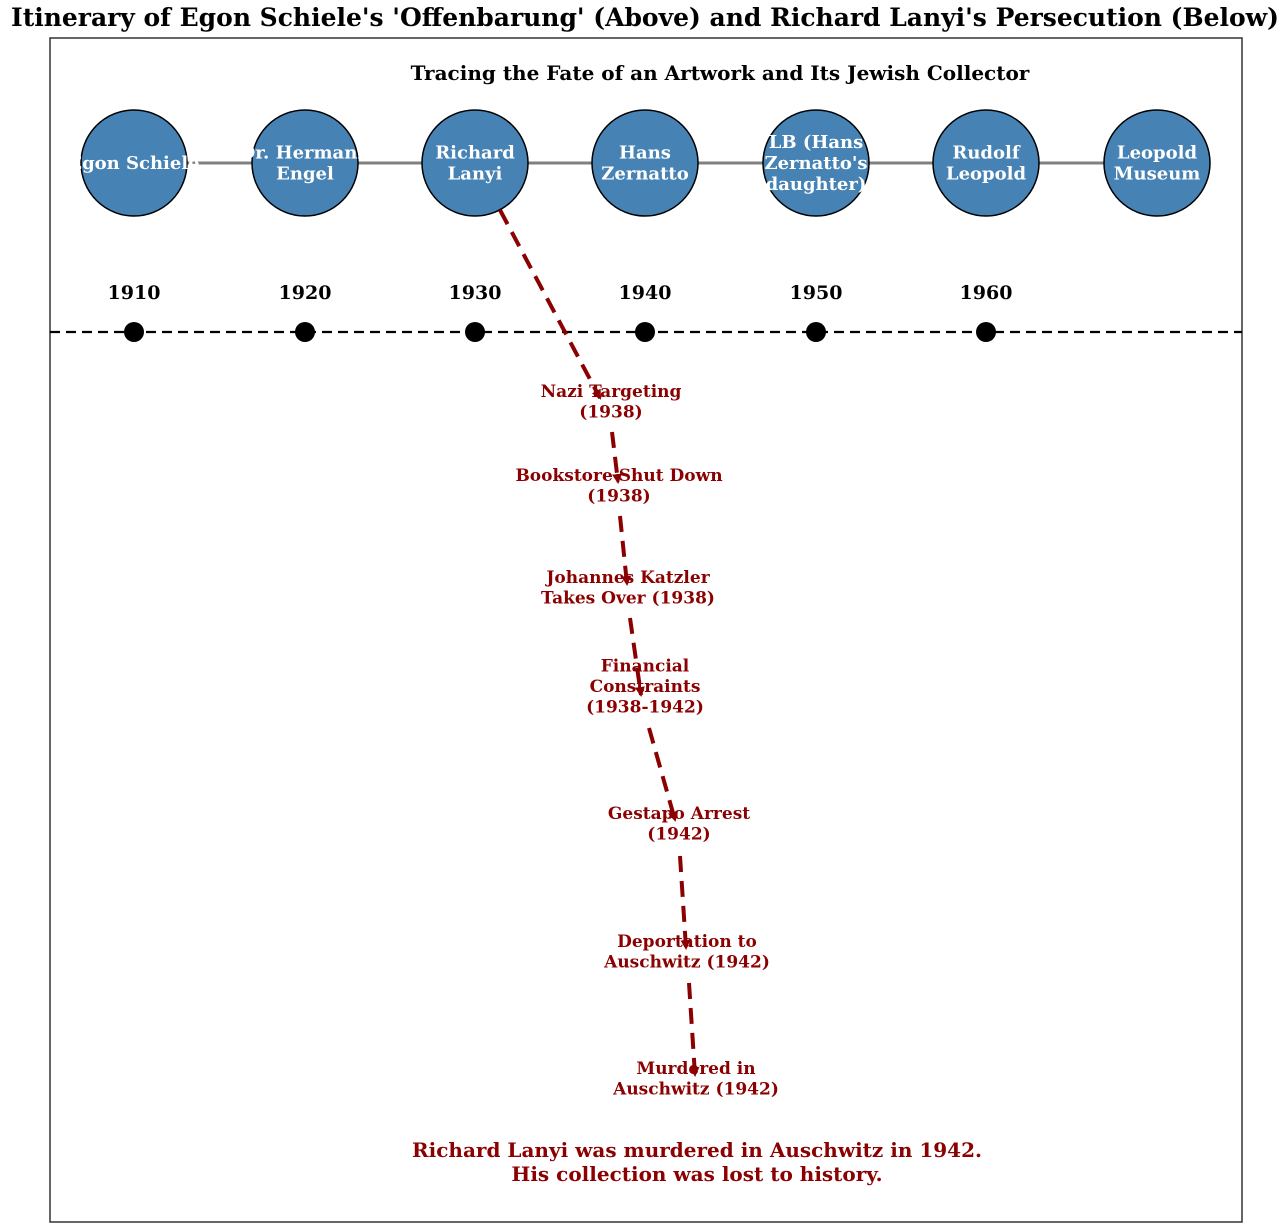 This screenshot has width=1280, height=1224. Describe the element at coordinates (816, 142) in the screenshot. I see `owner-node-label-line-1: LB (Hans` at that location.